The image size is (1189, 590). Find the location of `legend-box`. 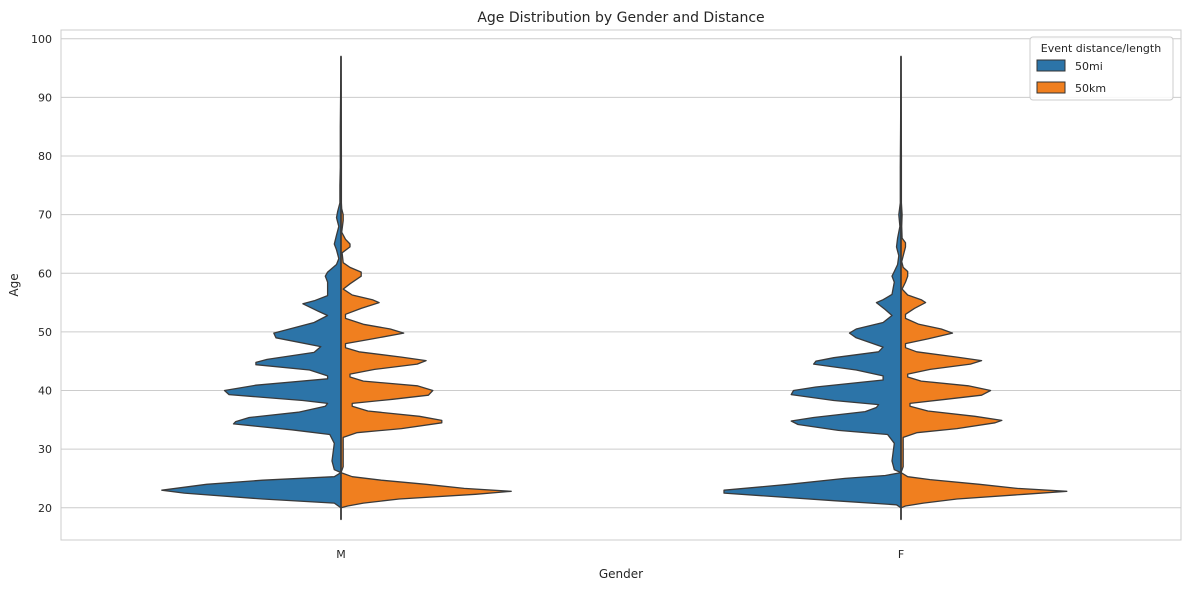

legend-box is located at coordinates (1101, 68).